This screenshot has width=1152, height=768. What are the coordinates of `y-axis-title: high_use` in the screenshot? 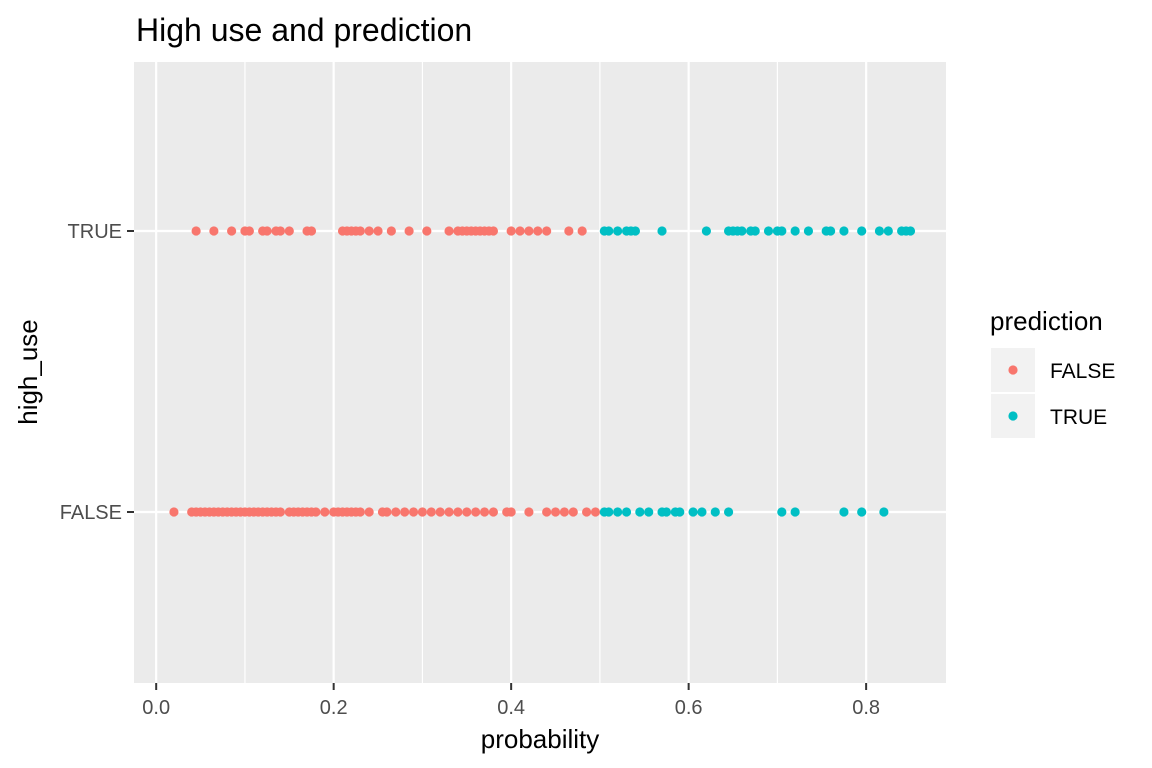 It's located at (28, 372).